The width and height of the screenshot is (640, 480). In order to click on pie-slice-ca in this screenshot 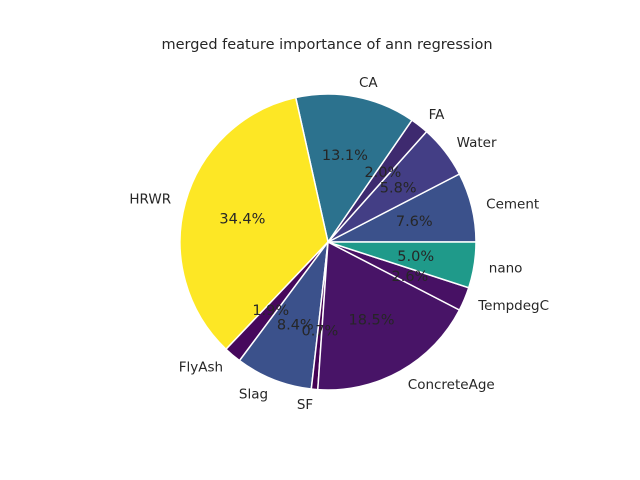, I will do `click(353, 168)`.